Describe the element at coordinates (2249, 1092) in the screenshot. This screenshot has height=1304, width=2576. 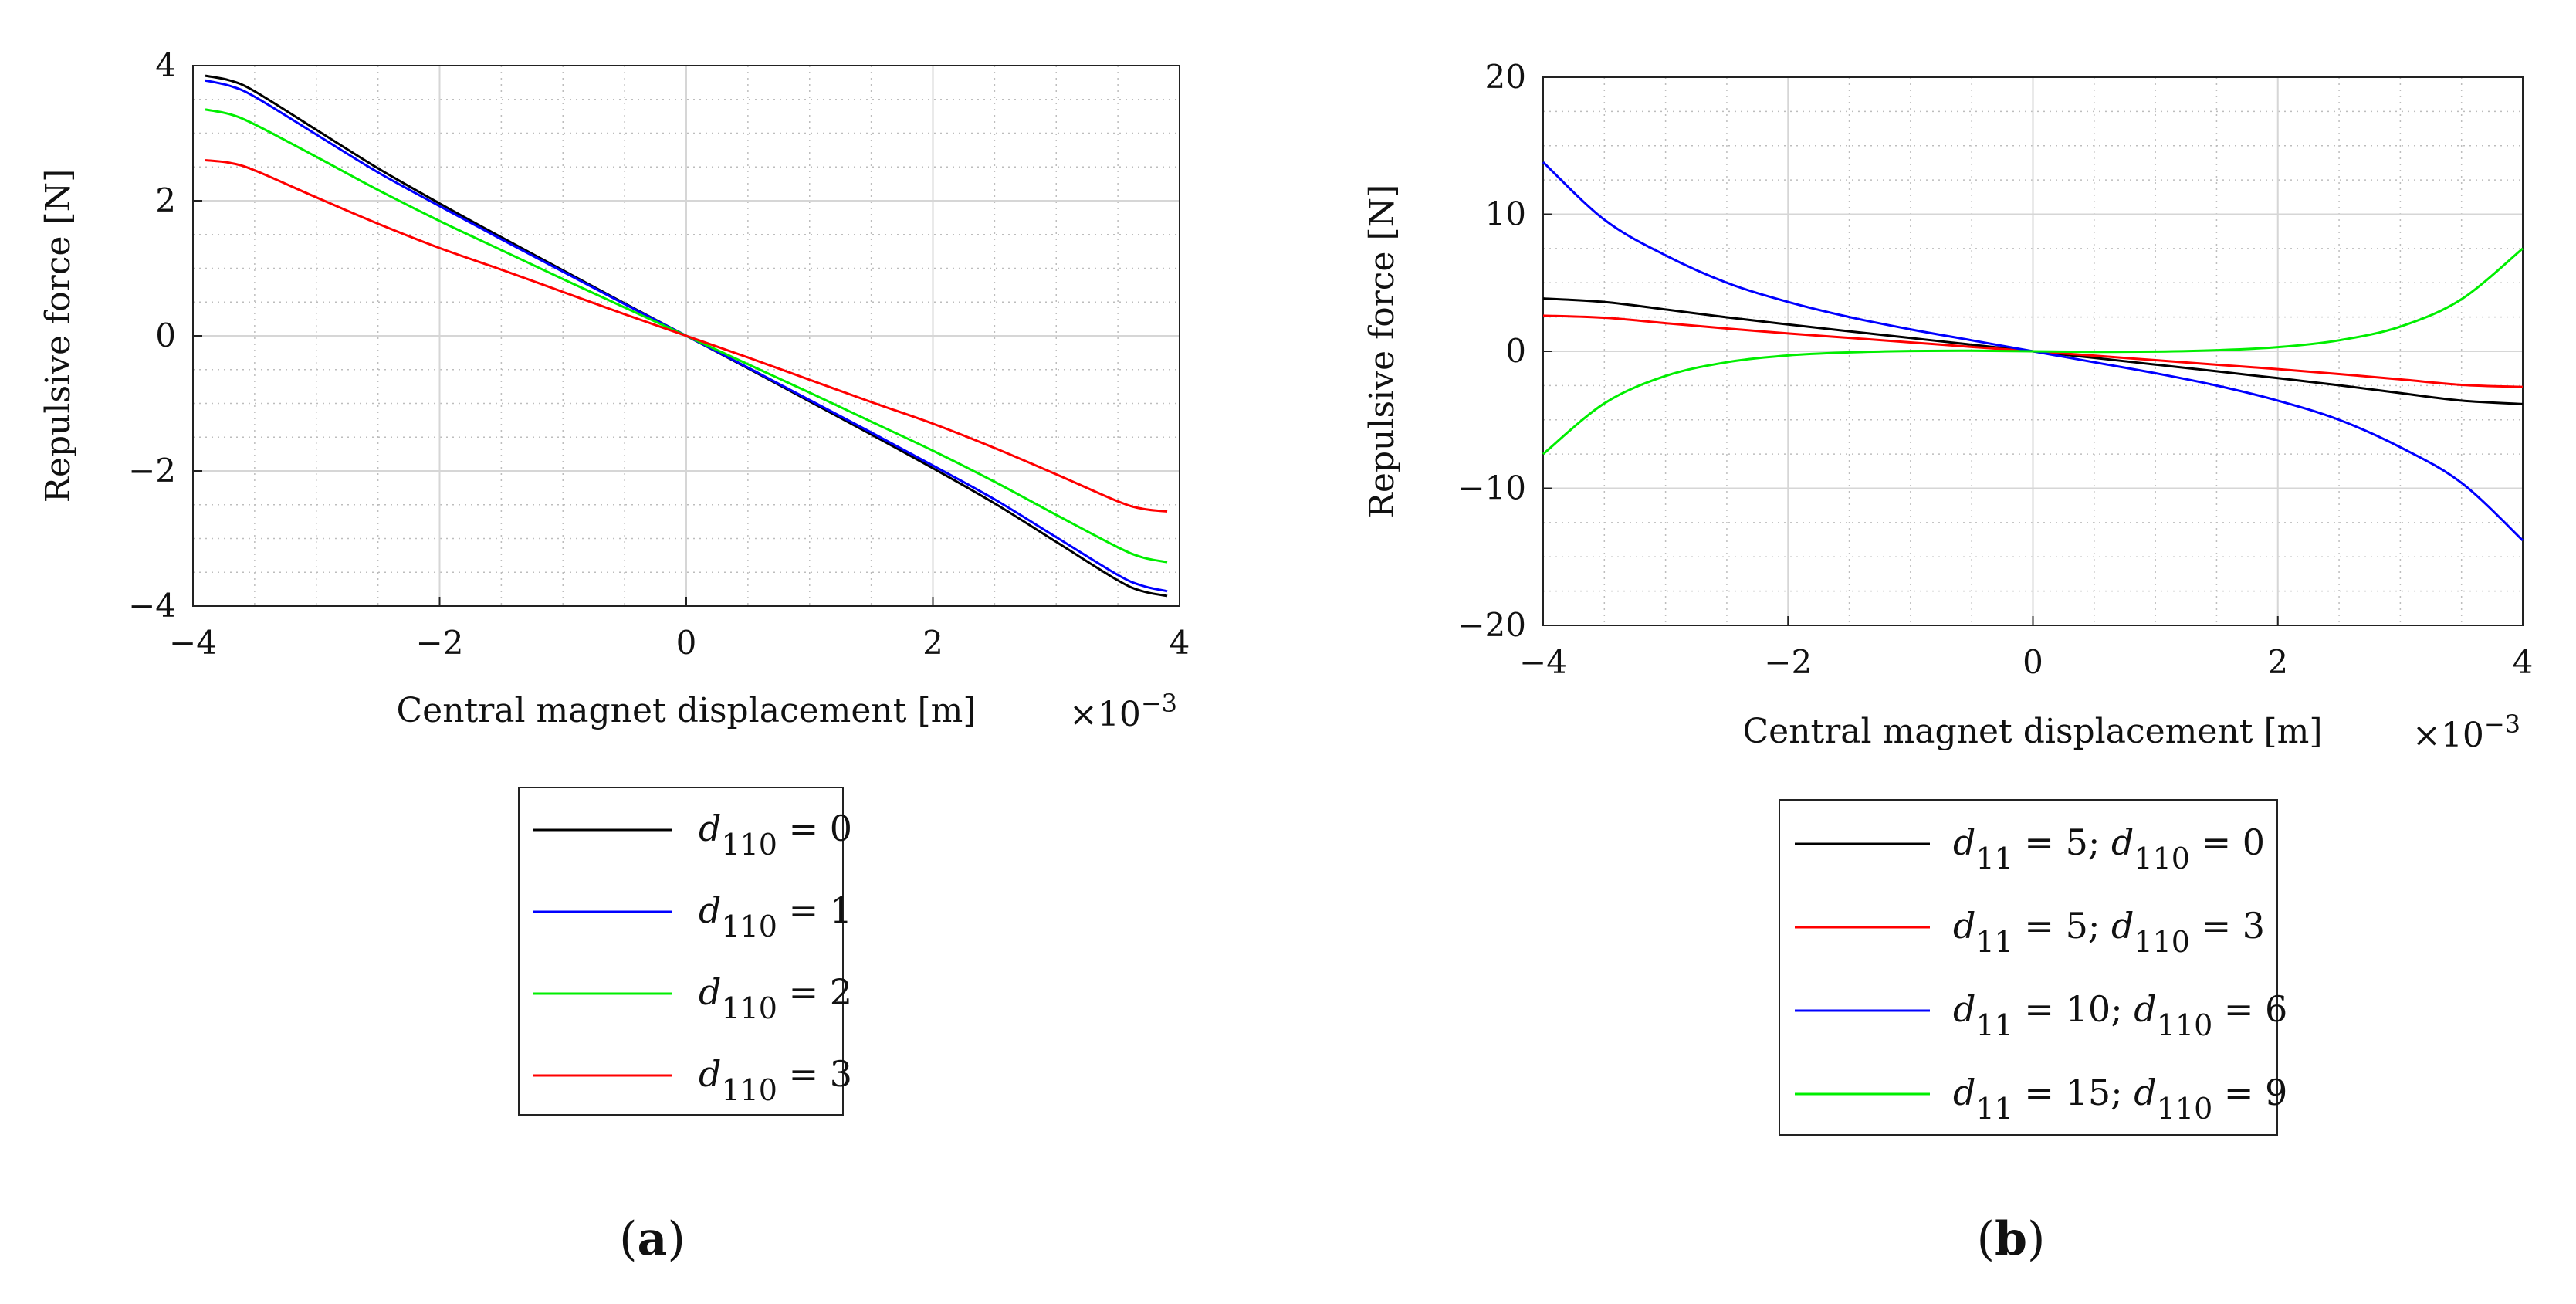
I see `legend-value: = 9` at that location.